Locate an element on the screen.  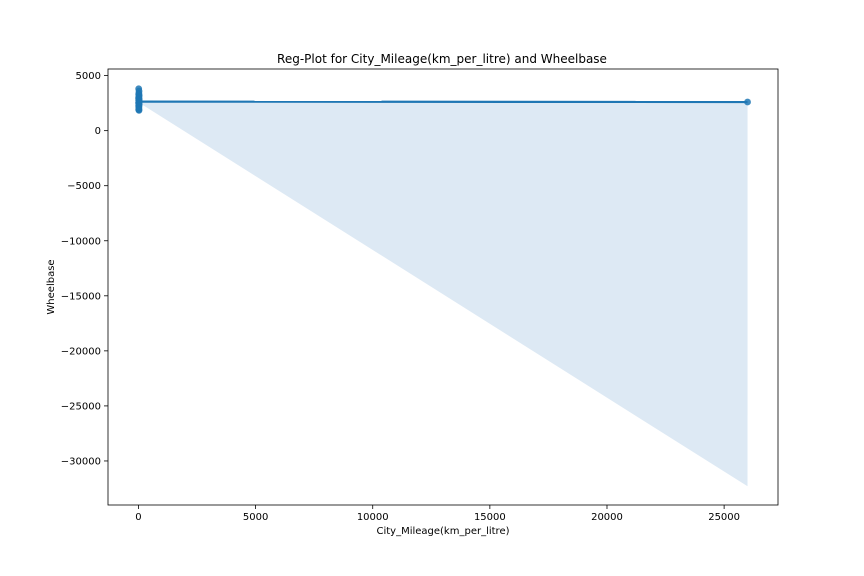
y-tick-label: −25000 is located at coordinates (81, 406).